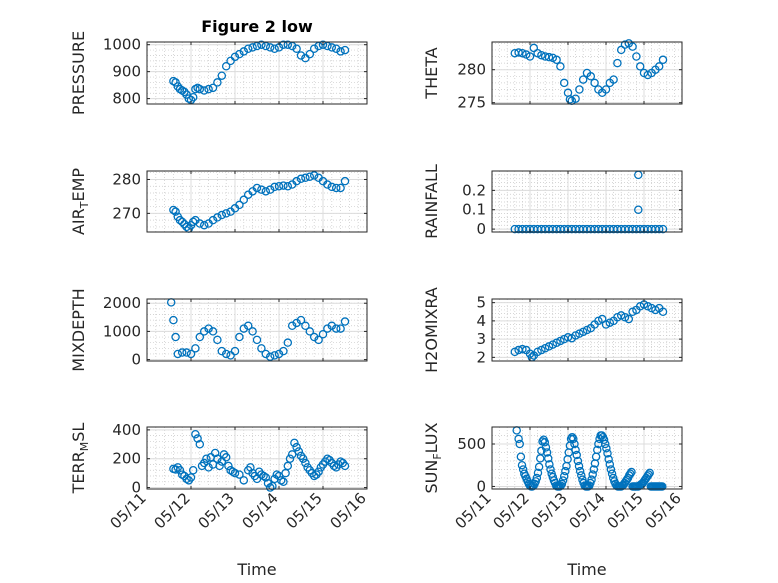 Image resolution: width=778 pixels, height=583 pixels. What do you see at coordinates (78, 73) in the screenshot?
I see `y-axis-label: PRESSURE` at bounding box center [78, 73].